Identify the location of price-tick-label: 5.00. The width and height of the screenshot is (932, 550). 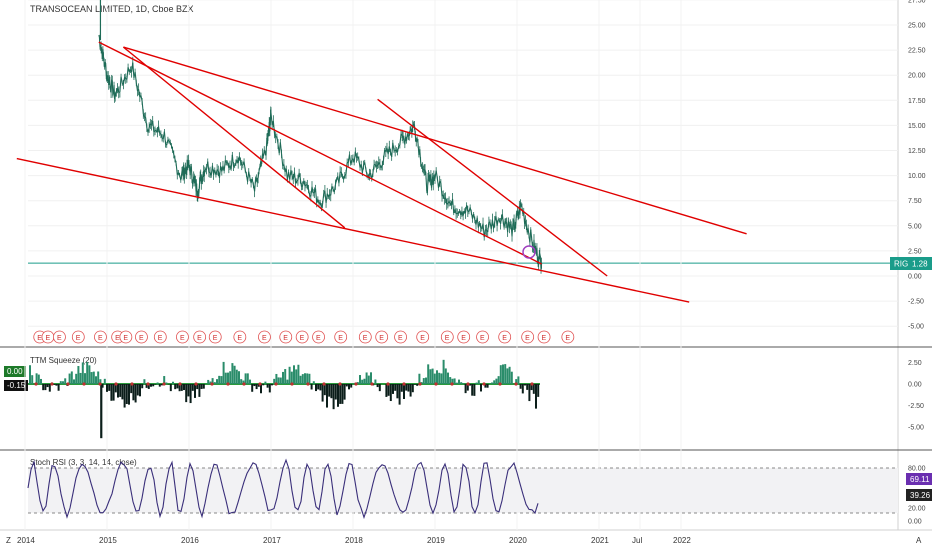
(915, 226).